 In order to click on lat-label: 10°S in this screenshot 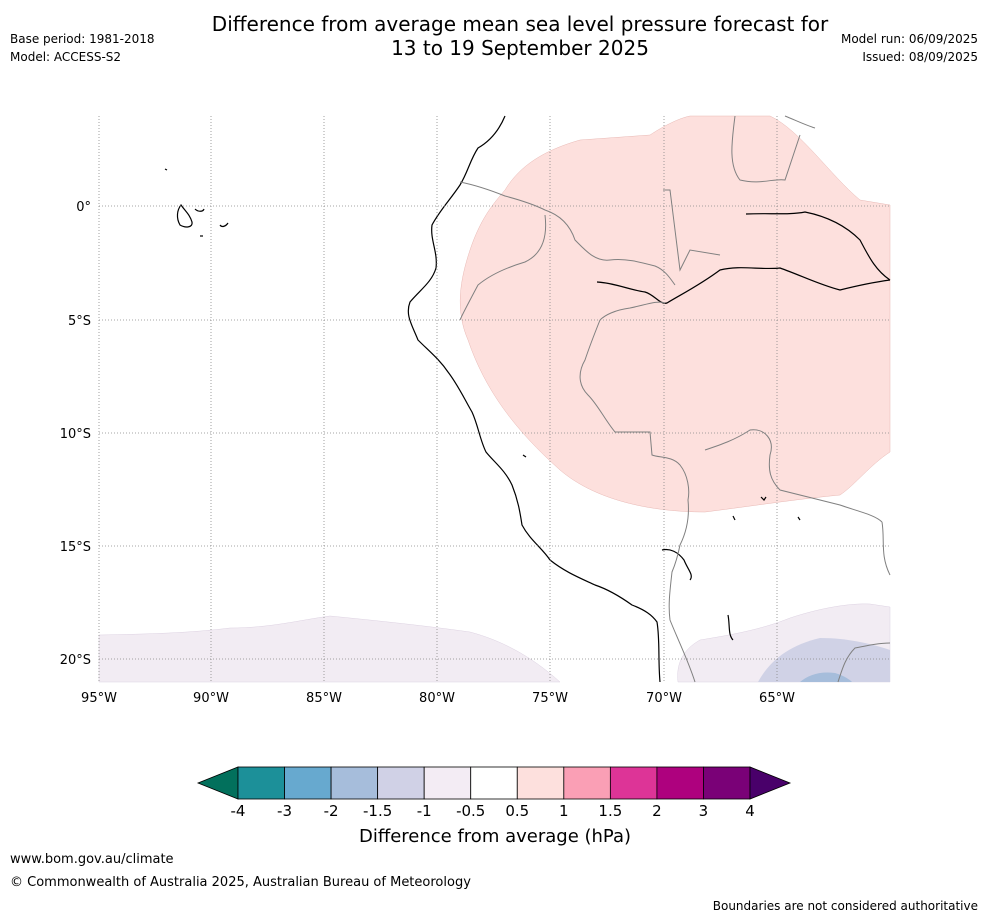, I will do `click(75, 434)`.